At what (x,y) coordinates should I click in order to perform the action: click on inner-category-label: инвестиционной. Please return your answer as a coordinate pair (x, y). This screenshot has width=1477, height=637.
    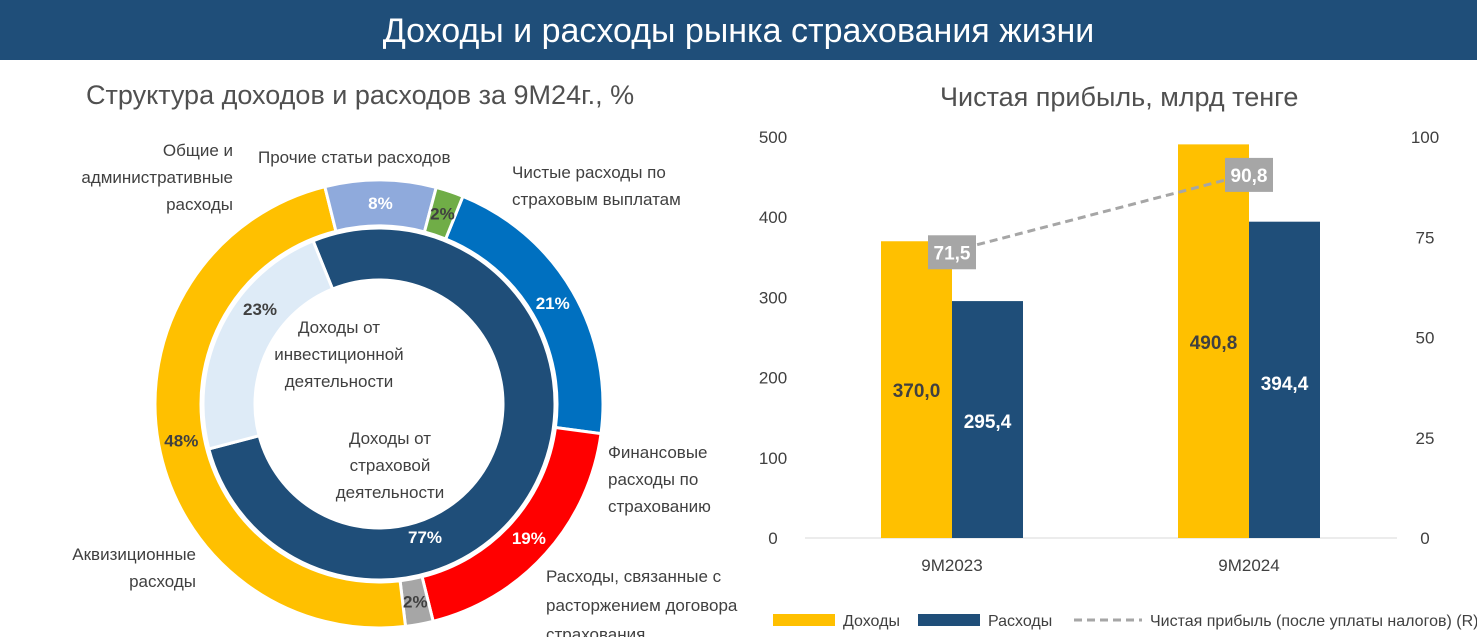
    Looking at the image, I should click on (338, 354).